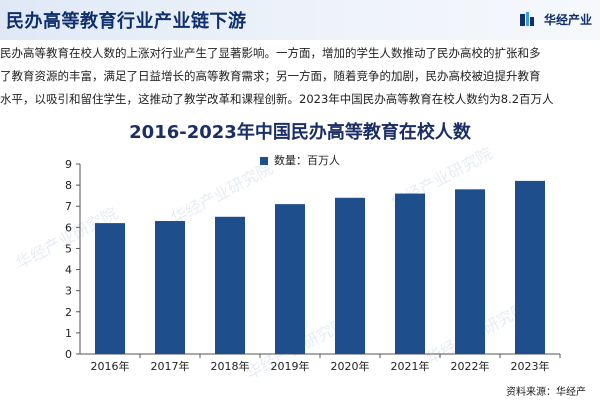 This screenshot has height=400, width=600. I want to click on x-tick-label: 2020年, so click(350, 366).